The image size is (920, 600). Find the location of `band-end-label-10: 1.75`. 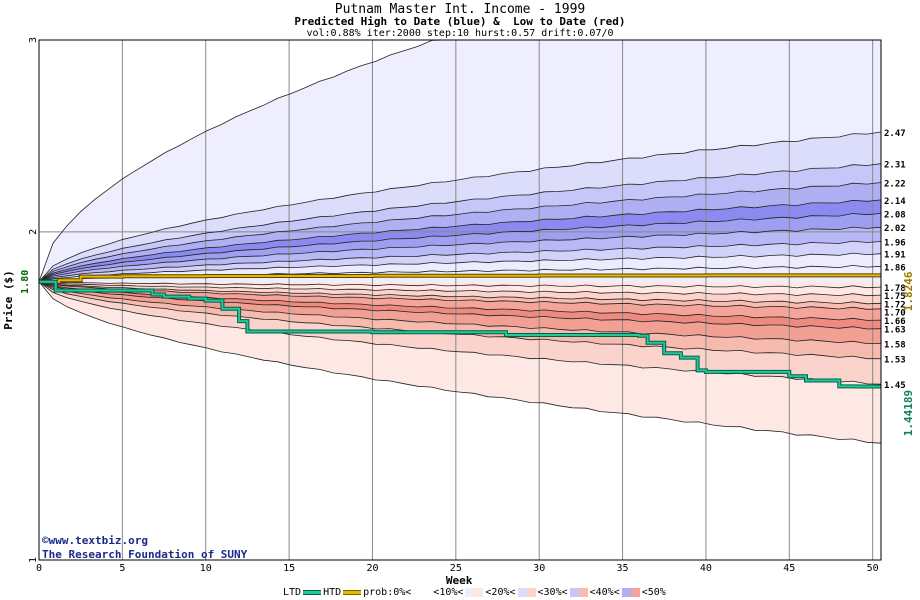

band-end-label-10: 1.75 is located at coordinates (895, 297).